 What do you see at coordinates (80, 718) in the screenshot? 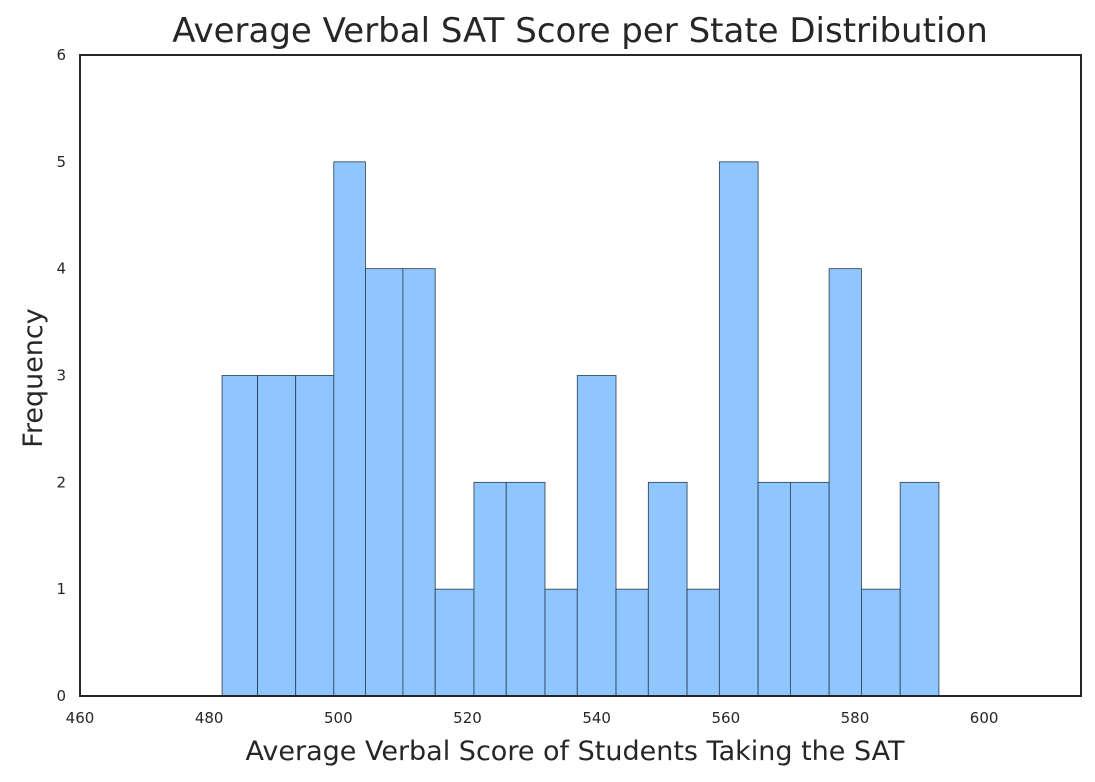
I see `x-tick-label: 460` at bounding box center [80, 718].